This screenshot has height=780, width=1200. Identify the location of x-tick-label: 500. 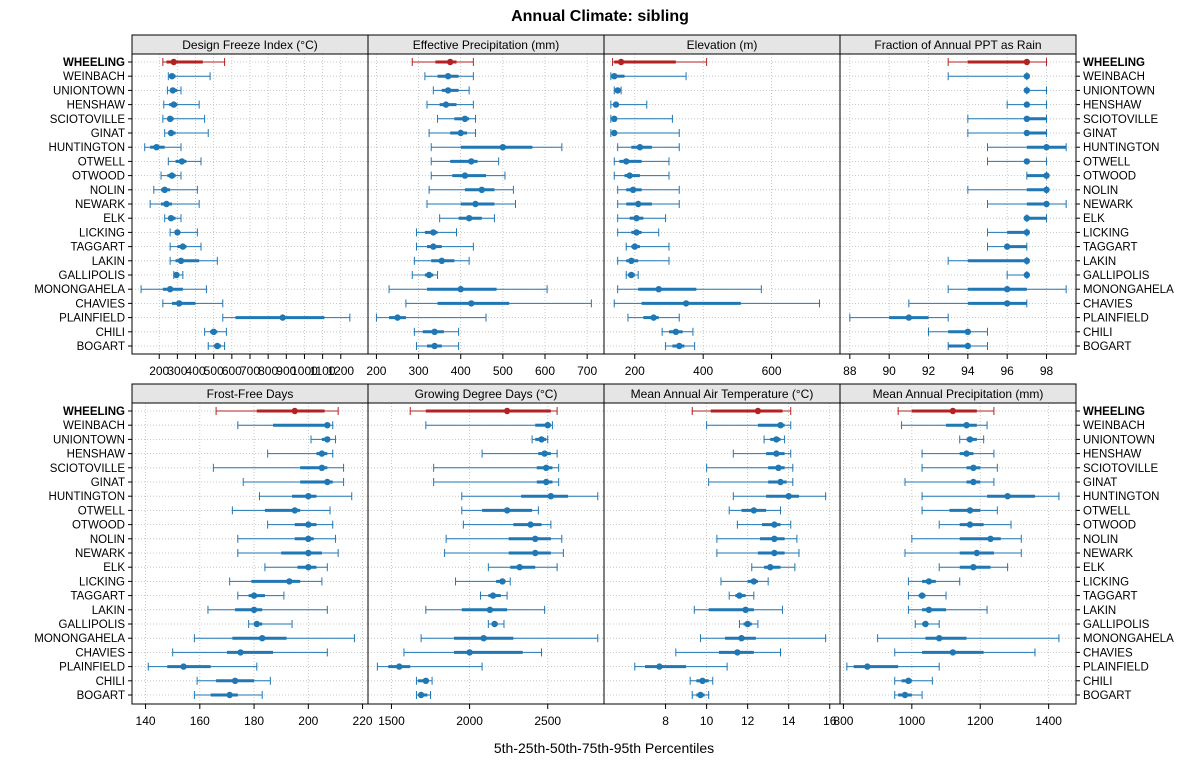
(214, 371).